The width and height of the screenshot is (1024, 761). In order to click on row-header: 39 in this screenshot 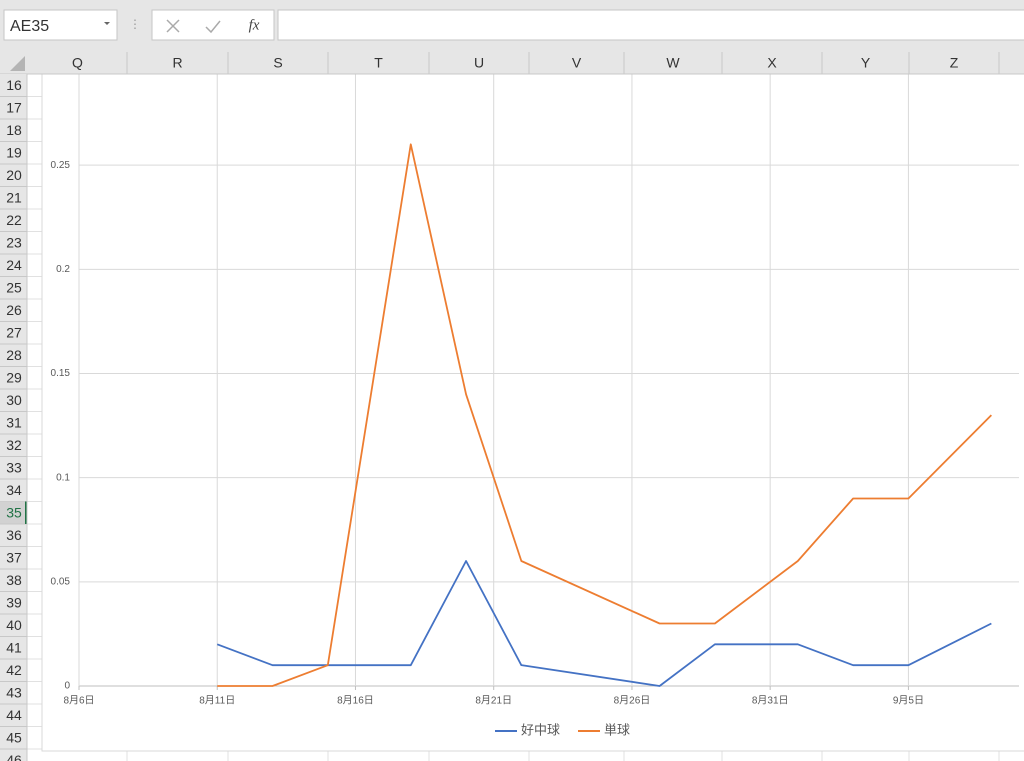, I will do `click(14, 602)`.